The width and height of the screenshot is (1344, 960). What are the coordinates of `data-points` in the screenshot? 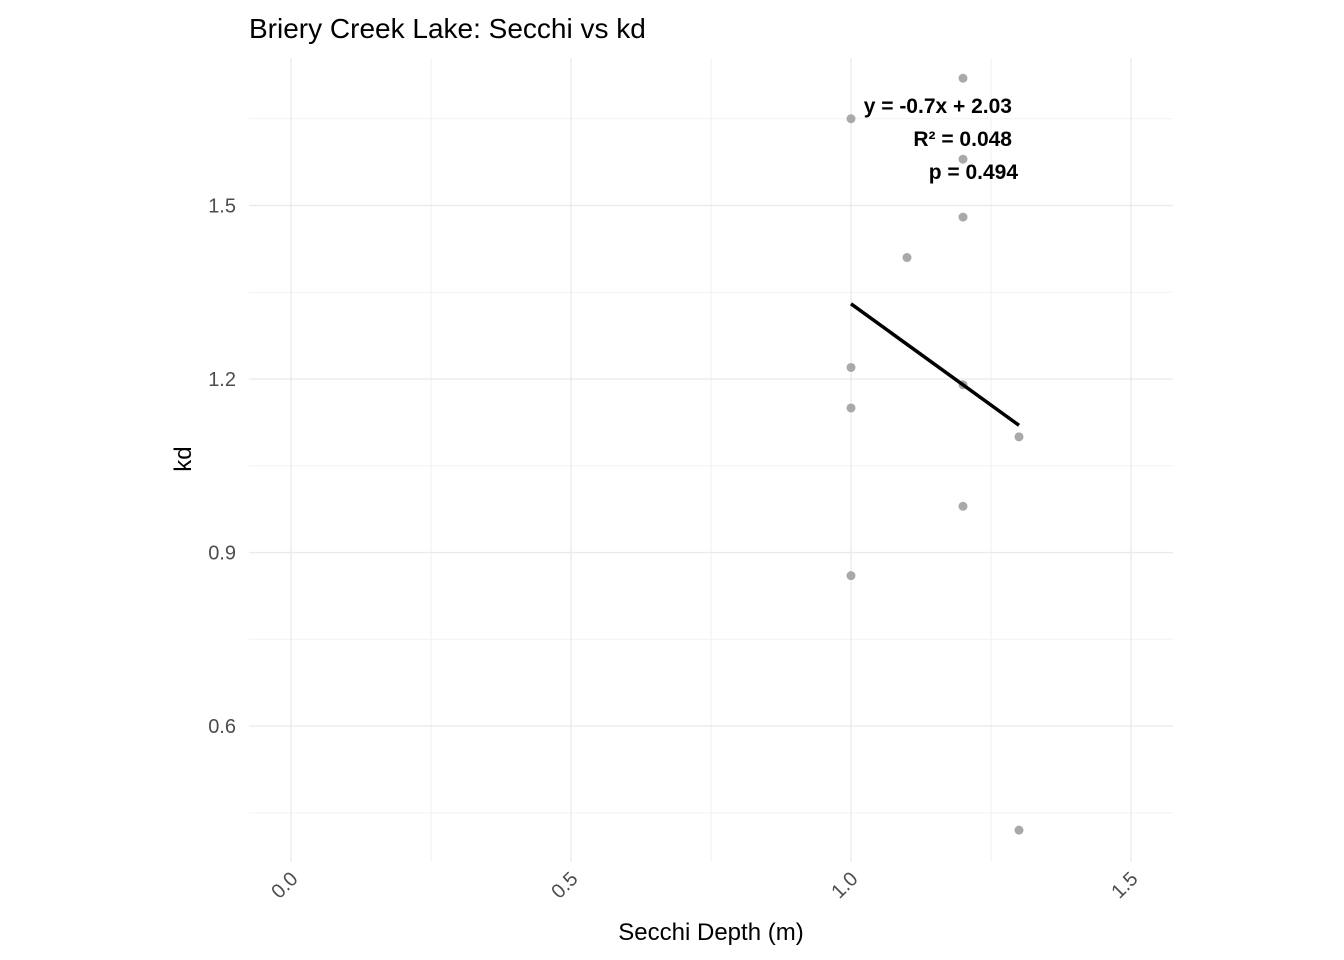 It's located at (935, 454).